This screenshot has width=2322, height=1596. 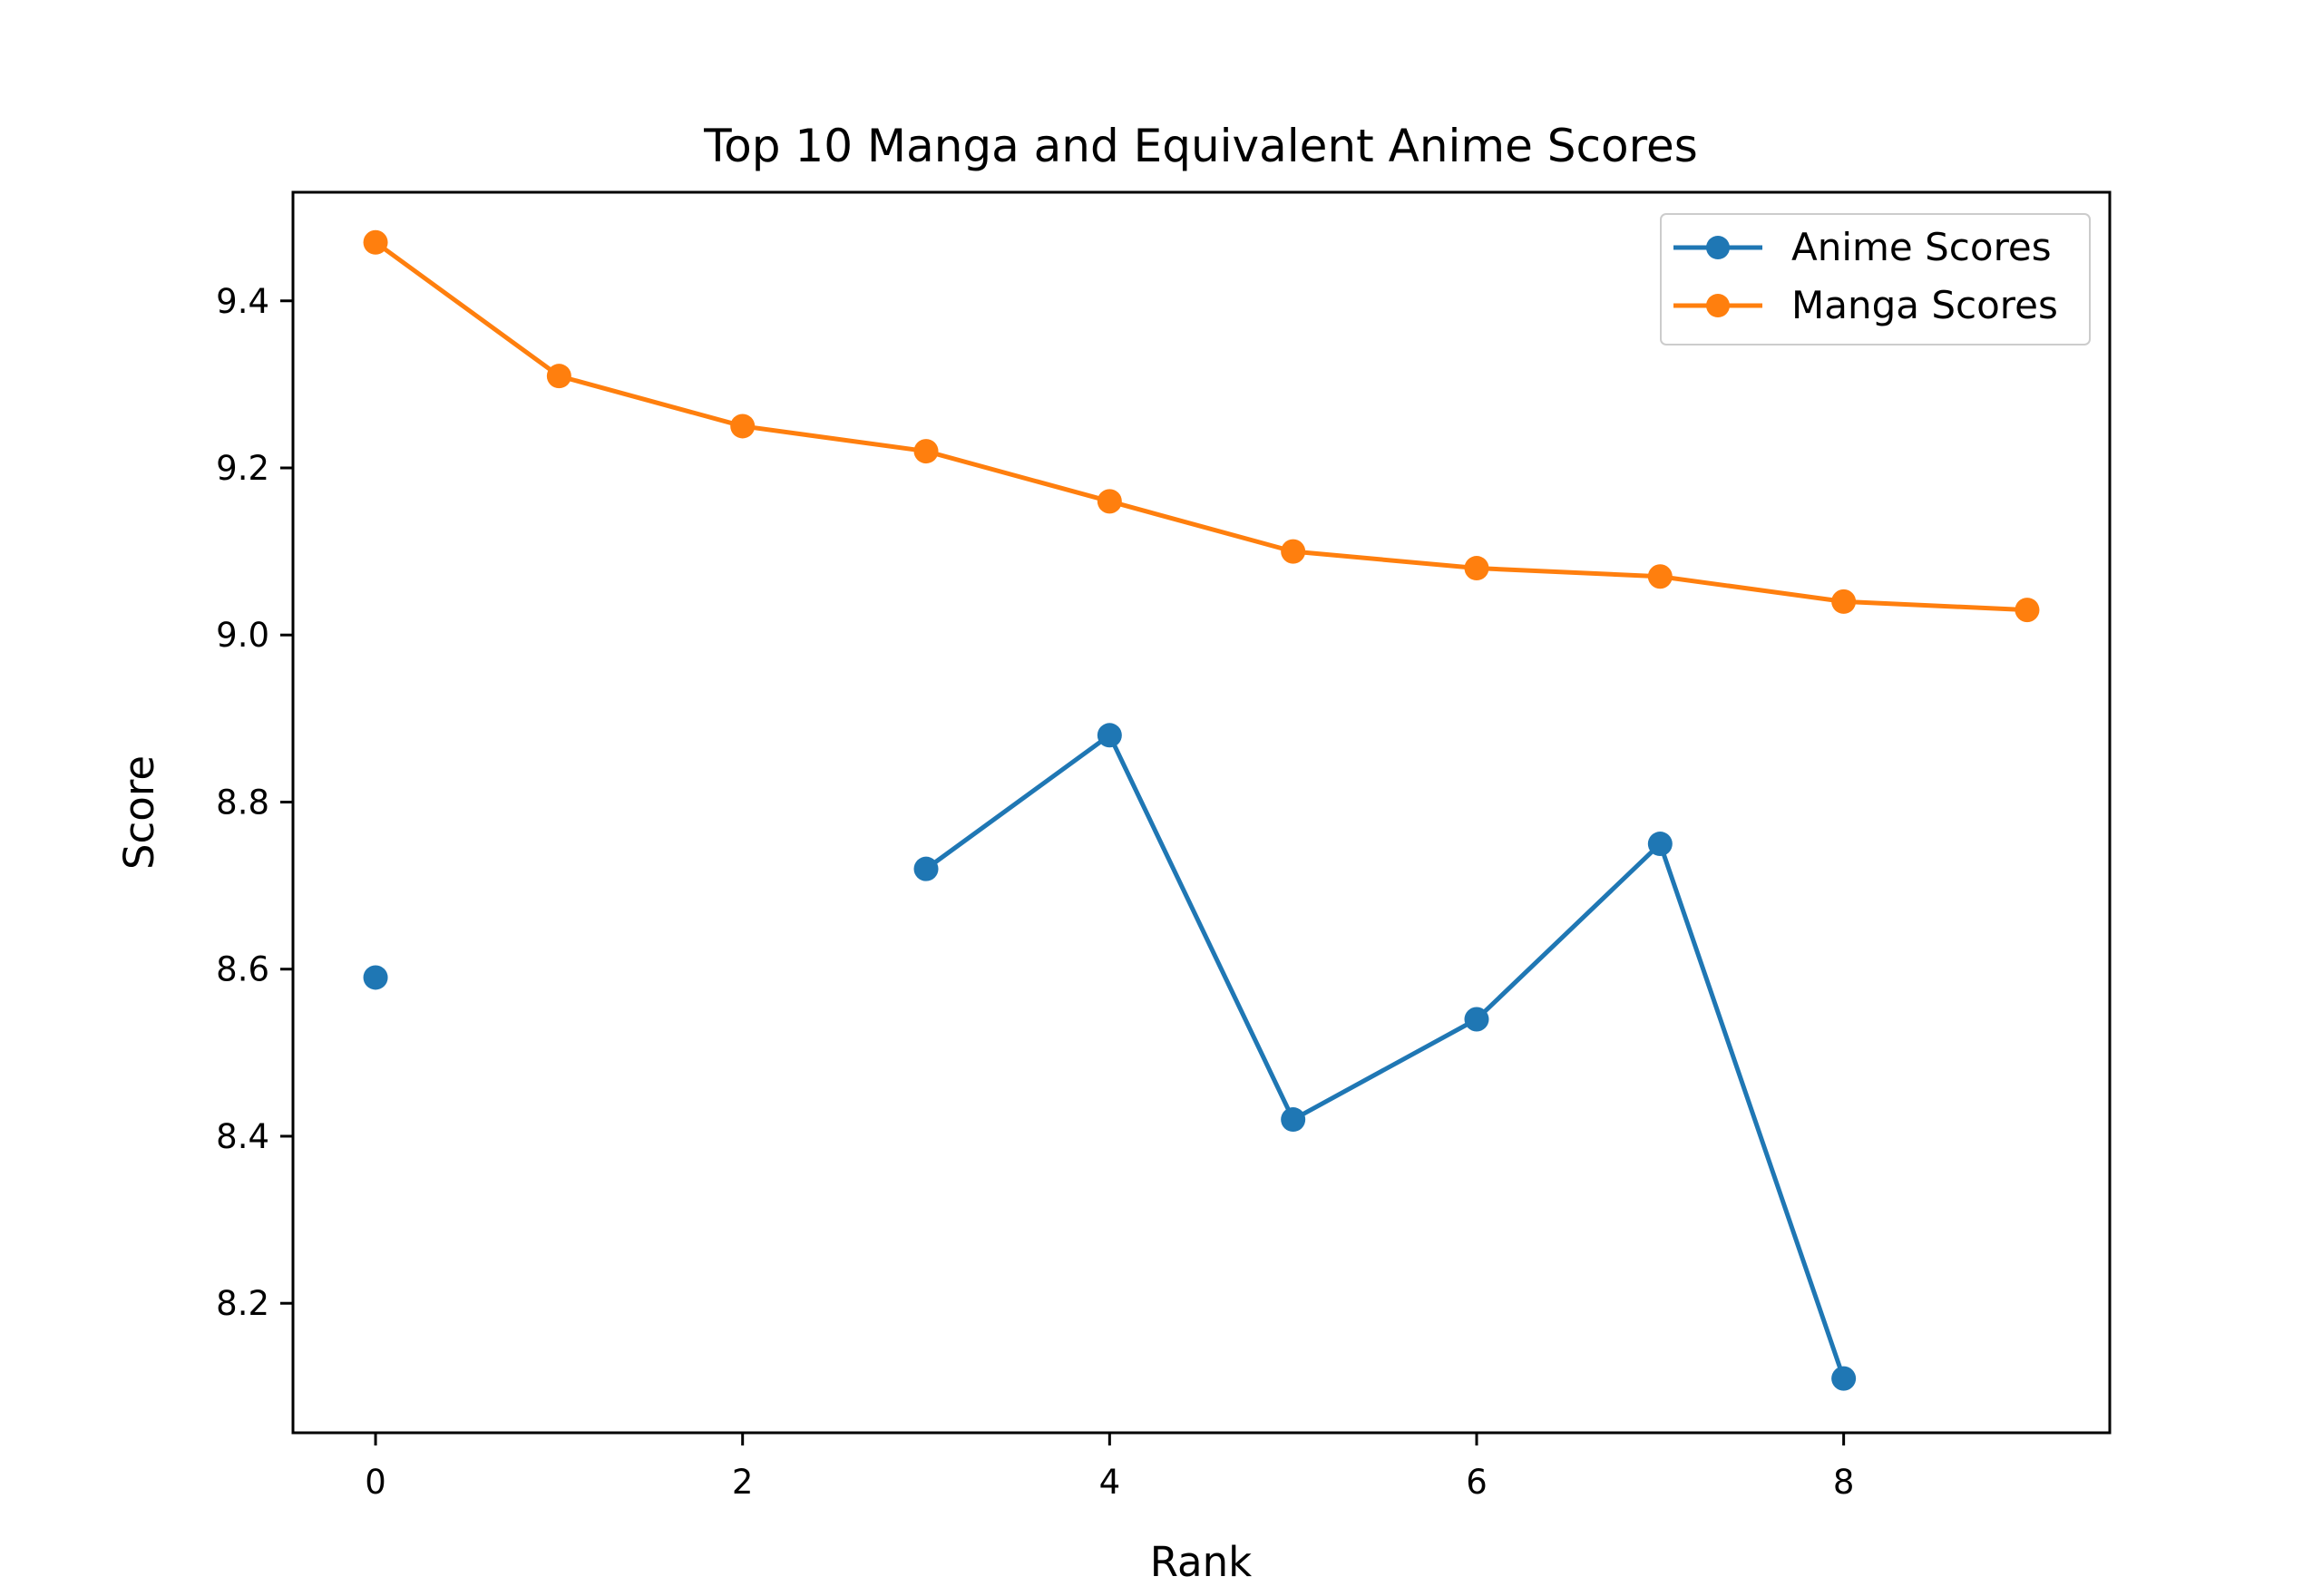 What do you see at coordinates (242, 468) in the screenshot?
I see `y-tick-label: 9.2` at bounding box center [242, 468].